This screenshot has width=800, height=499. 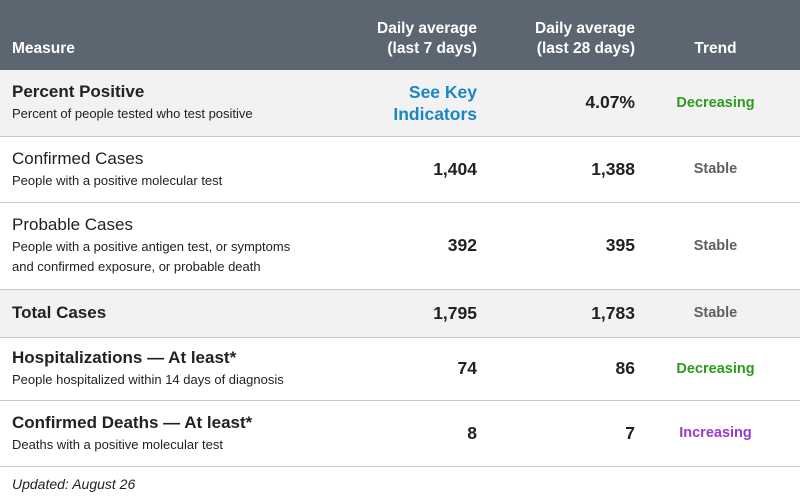 I want to click on header-avg-28-line1: Daily average, so click(x=585, y=28).